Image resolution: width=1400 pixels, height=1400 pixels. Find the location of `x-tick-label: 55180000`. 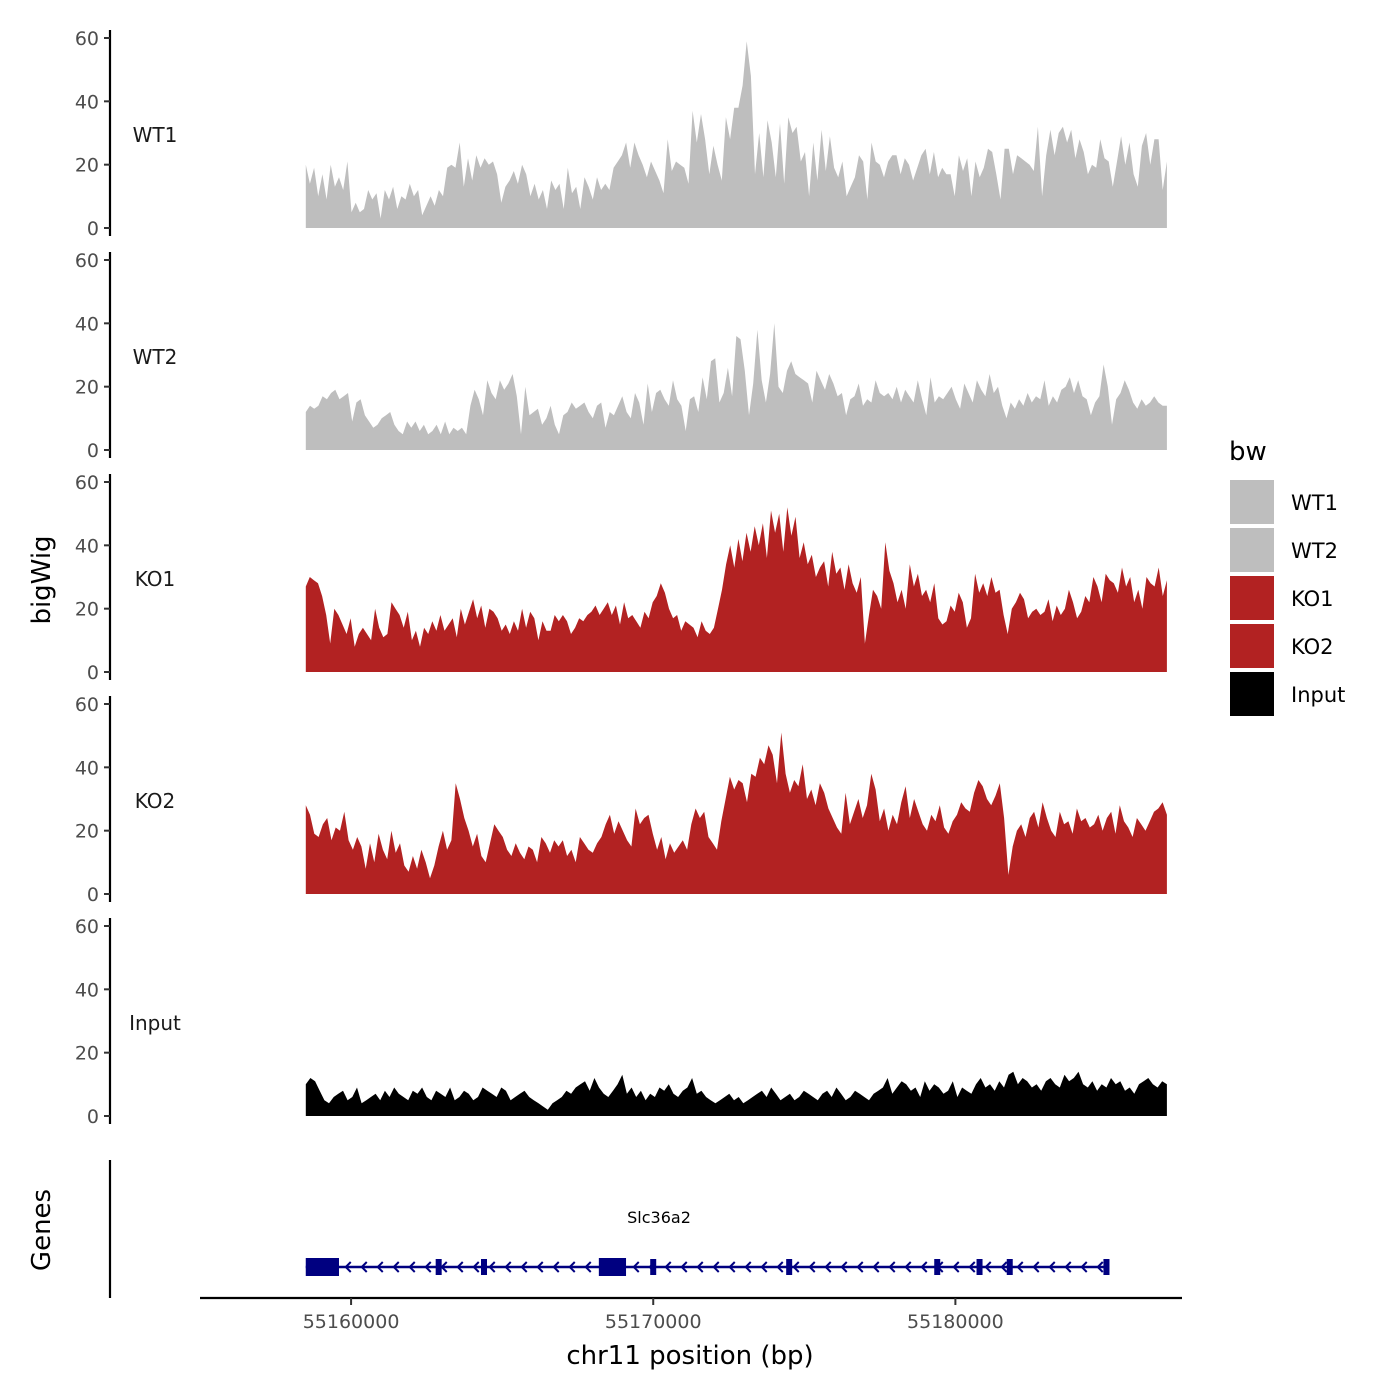

x-tick-label: 55180000 is located at coordinates (955, 1322).